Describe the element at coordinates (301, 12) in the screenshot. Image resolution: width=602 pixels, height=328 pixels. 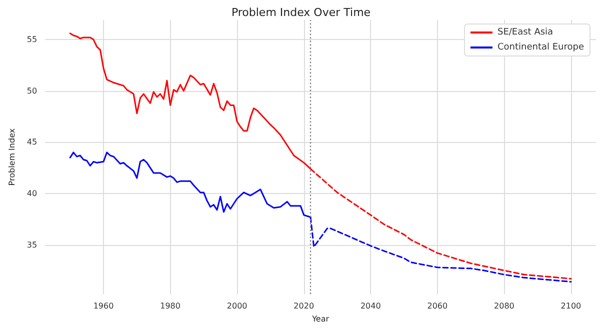
I see `chart-title: Problem Index Over Time` at that location.